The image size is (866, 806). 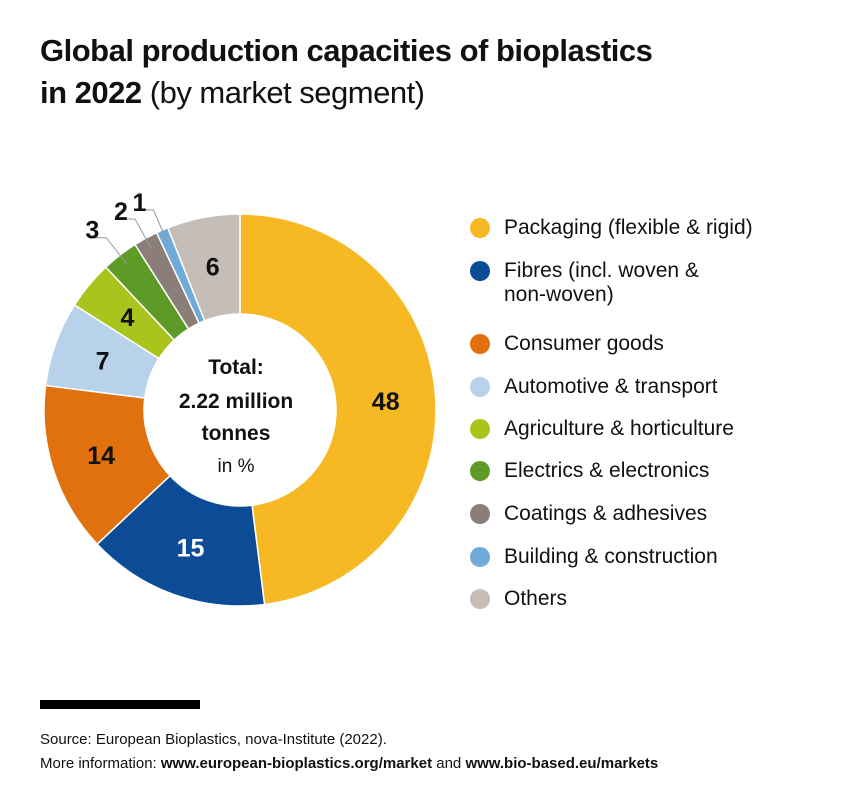 I want to click on link-european-bioplastics: www.european-bioplastics.org/market, so click(x=296, y=763).